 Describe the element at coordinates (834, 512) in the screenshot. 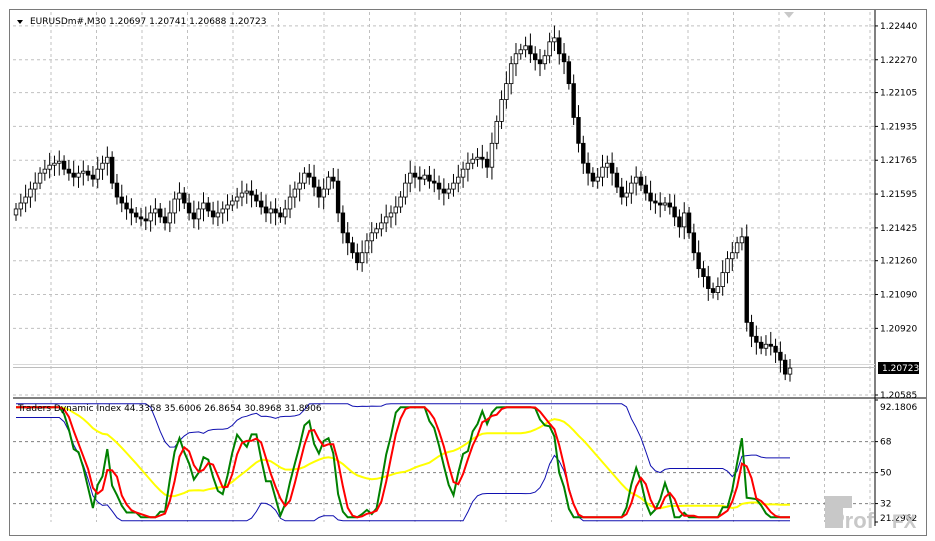

I see `watermark-mark-icon` at that location.